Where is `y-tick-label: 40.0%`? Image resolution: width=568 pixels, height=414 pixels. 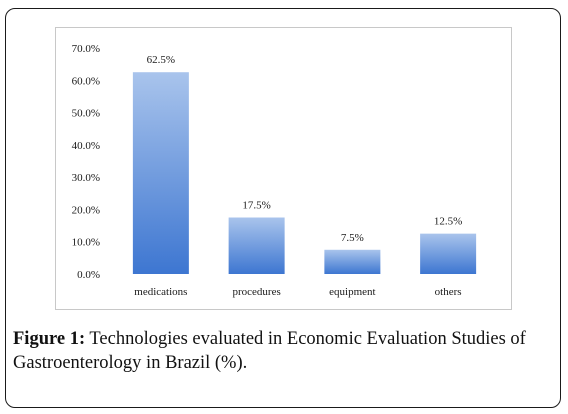 y-tick-label: 40.0% is located at coordinates (86, 146).